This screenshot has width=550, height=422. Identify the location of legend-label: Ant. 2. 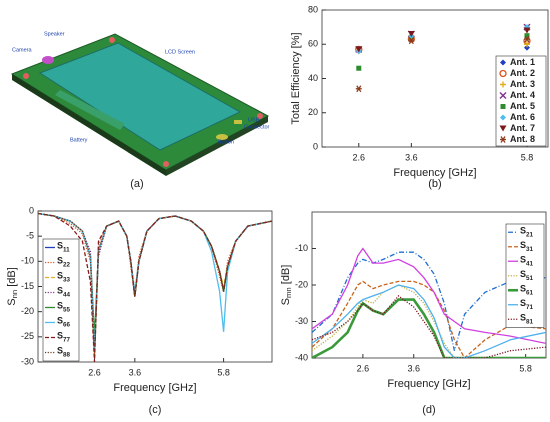
(522, 73).